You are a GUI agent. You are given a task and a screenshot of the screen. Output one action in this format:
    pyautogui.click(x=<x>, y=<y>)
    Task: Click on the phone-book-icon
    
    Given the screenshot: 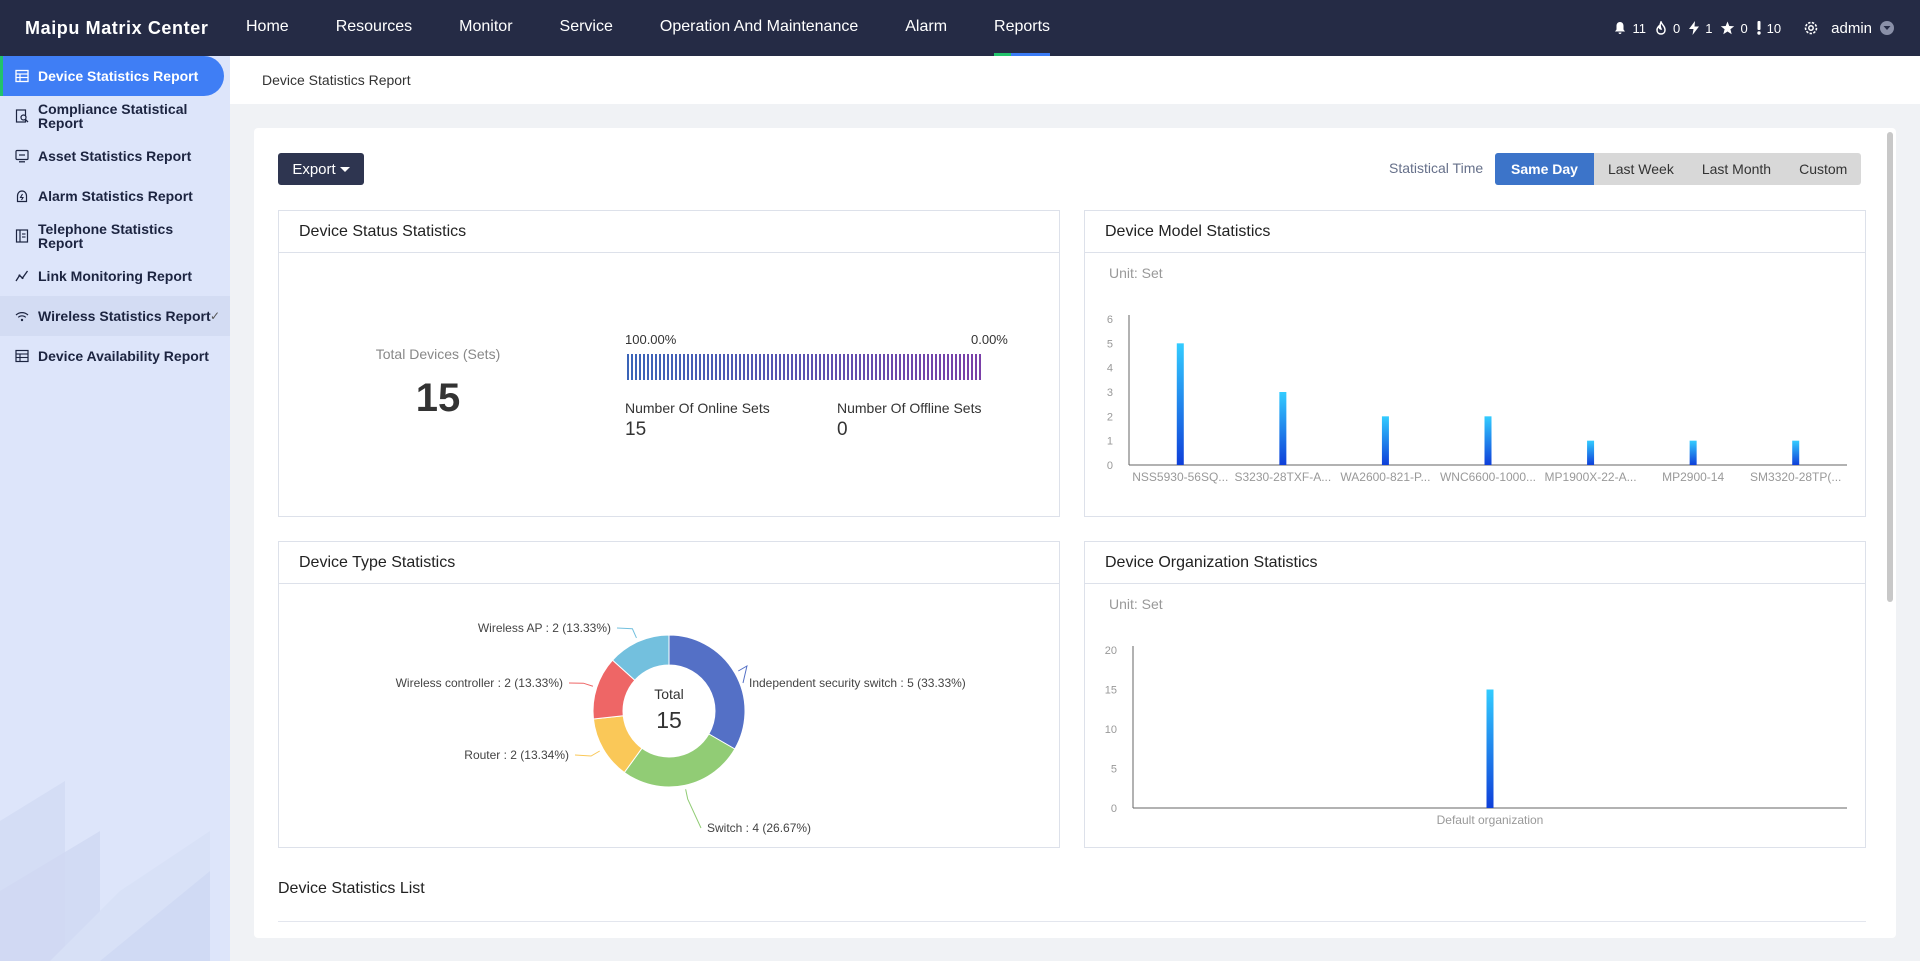 What is the action you would take?
    pyautogui.click(x=22, y=236)
    